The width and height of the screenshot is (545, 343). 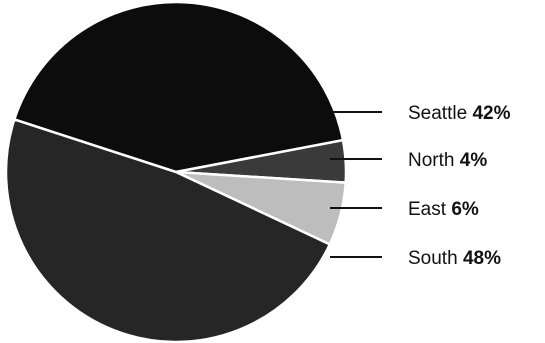 I want to click on slice-label-north: North 4%, so click(x=447, y=160).